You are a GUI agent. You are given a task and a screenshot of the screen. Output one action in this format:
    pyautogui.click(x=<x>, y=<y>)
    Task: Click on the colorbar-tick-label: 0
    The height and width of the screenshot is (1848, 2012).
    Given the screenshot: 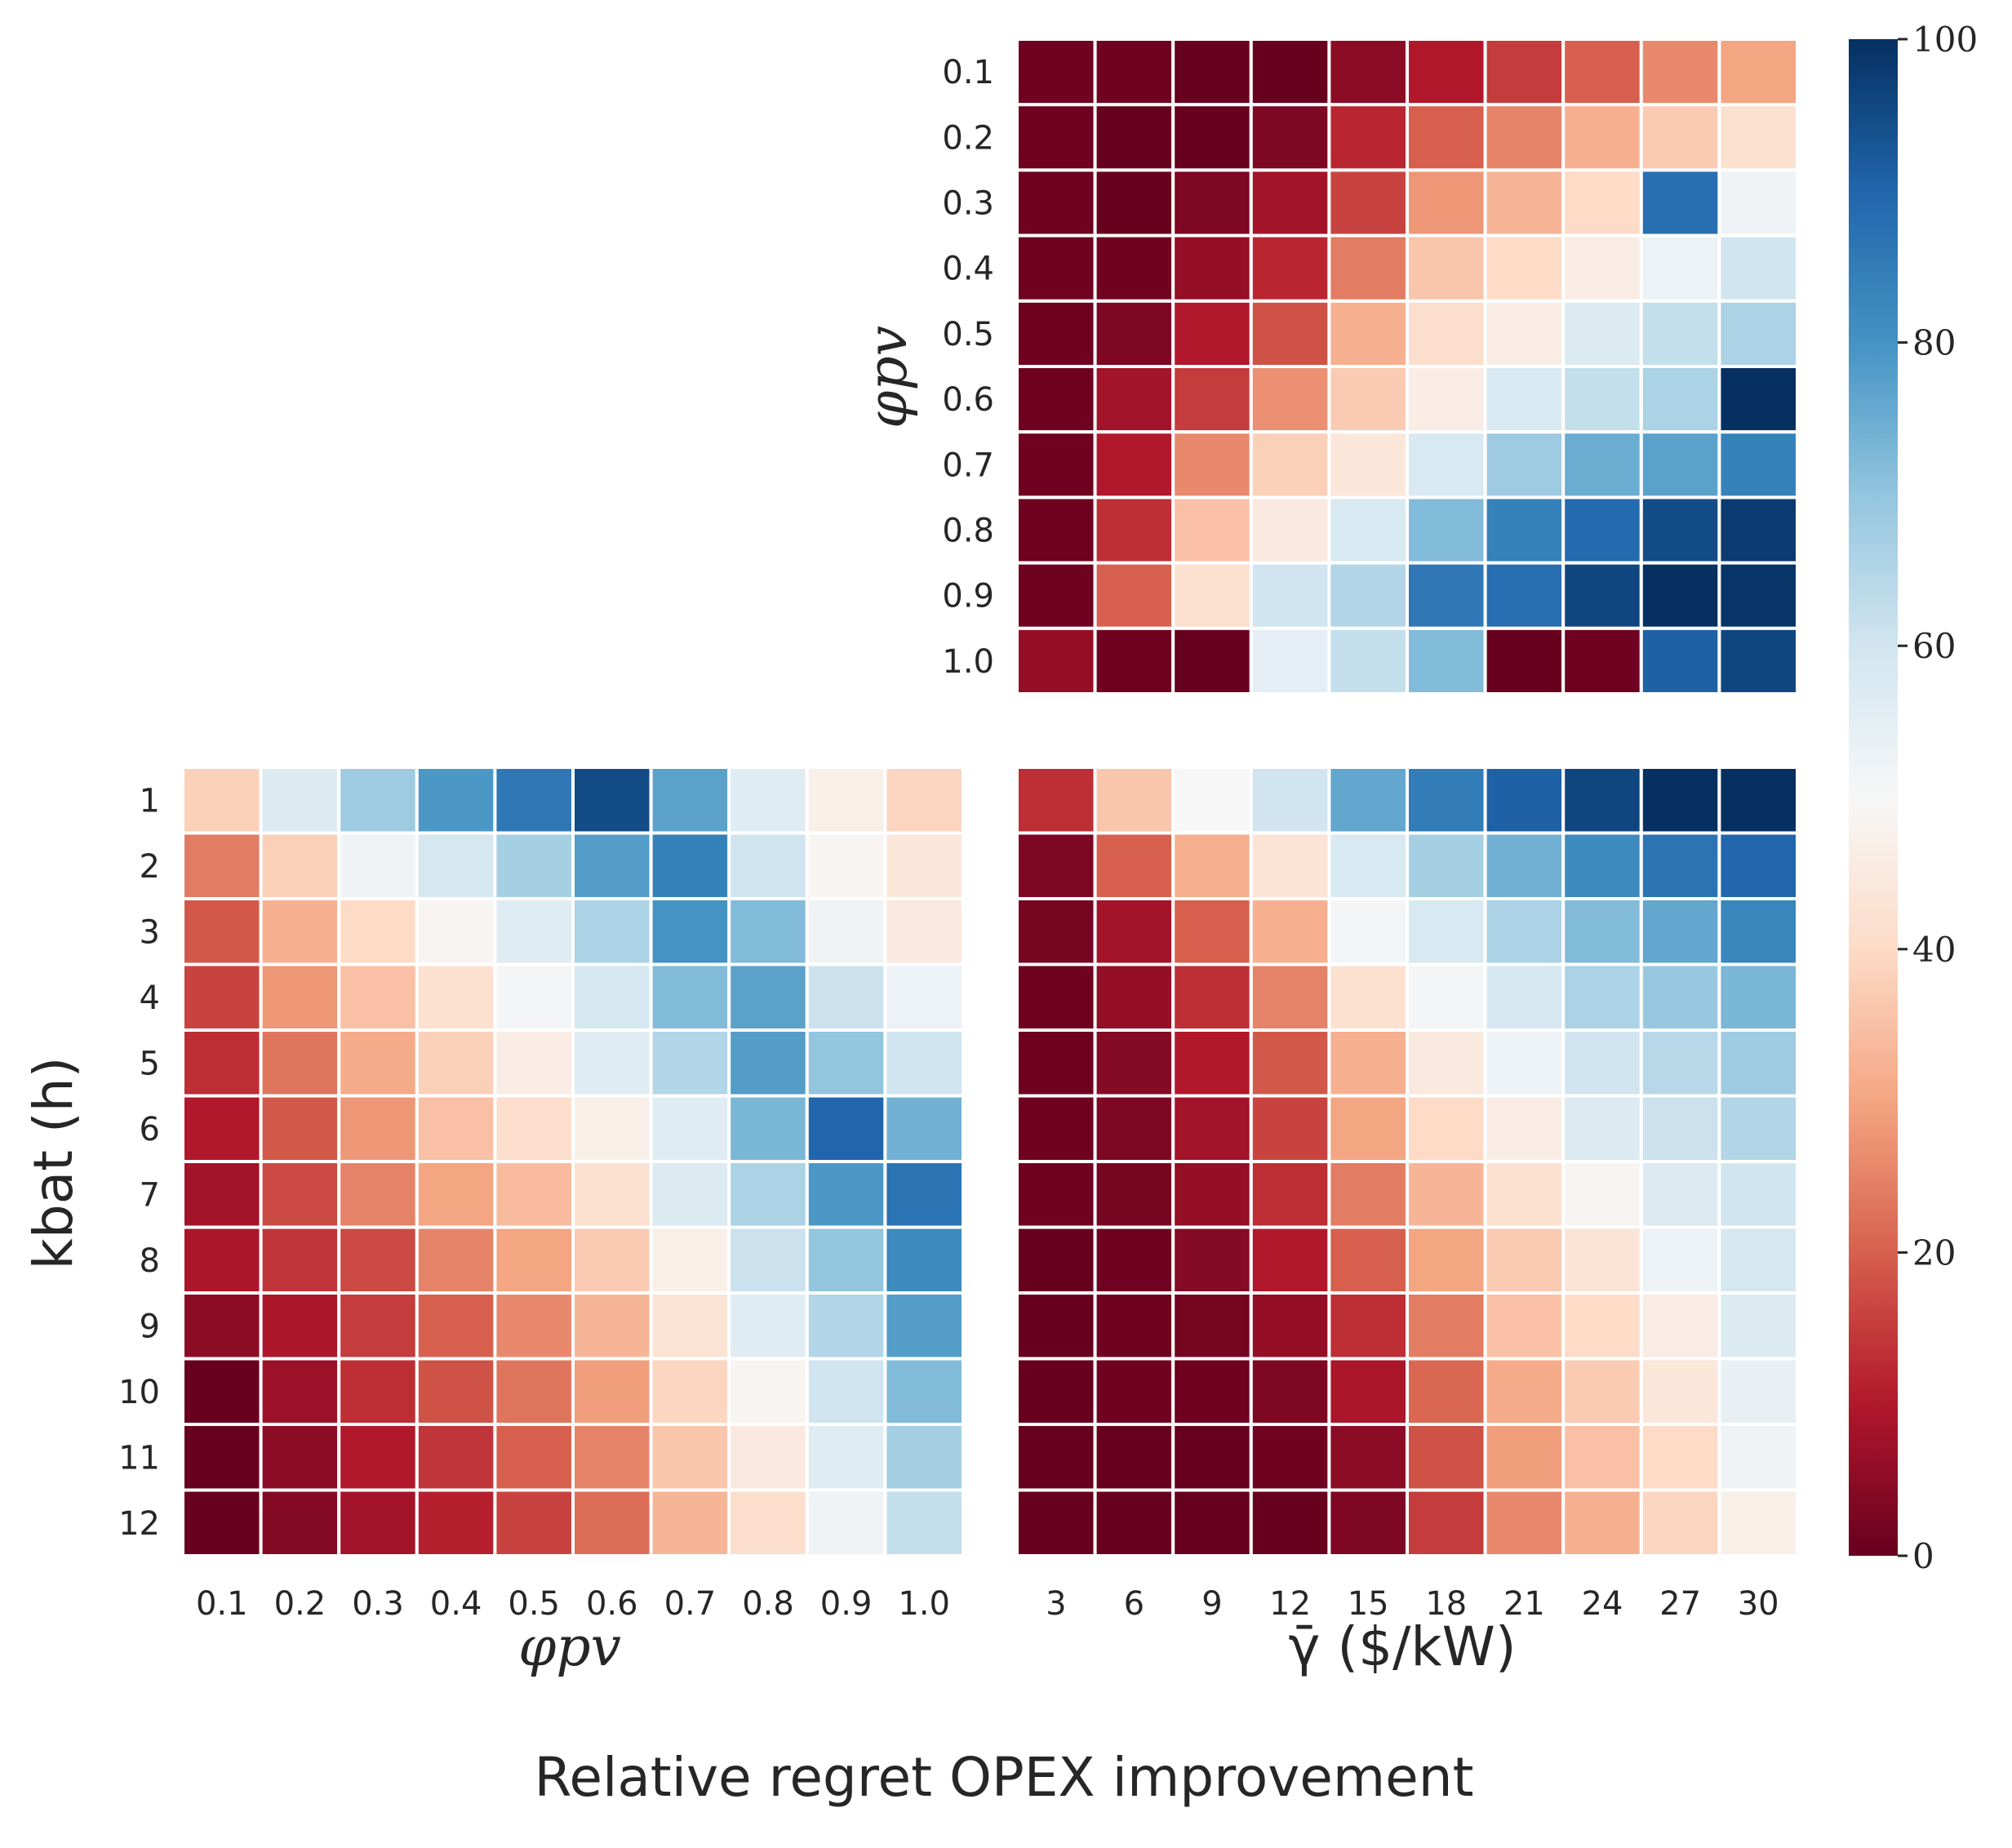 What is the action you would take?
    pyautogui.click(x=1923, y=1556)
    